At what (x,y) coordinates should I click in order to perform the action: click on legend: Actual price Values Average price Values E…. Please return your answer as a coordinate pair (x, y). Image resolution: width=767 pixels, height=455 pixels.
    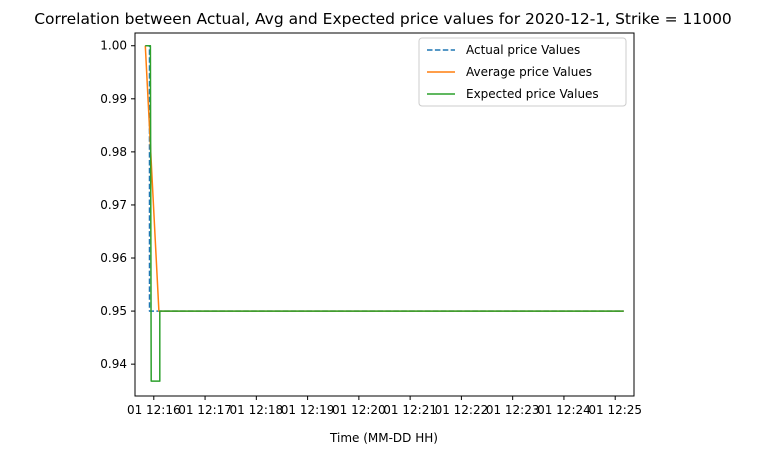
    Looking at the image, I should click on (522, 72).